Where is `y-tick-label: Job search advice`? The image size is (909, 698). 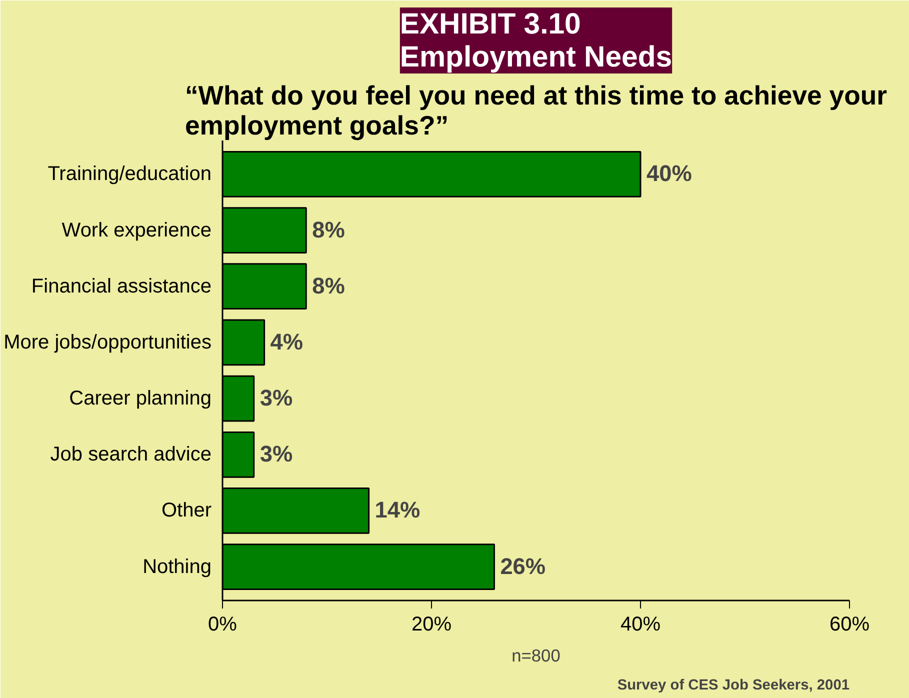 y-tick-label: Job search advice is located at coordinates (131, 455).